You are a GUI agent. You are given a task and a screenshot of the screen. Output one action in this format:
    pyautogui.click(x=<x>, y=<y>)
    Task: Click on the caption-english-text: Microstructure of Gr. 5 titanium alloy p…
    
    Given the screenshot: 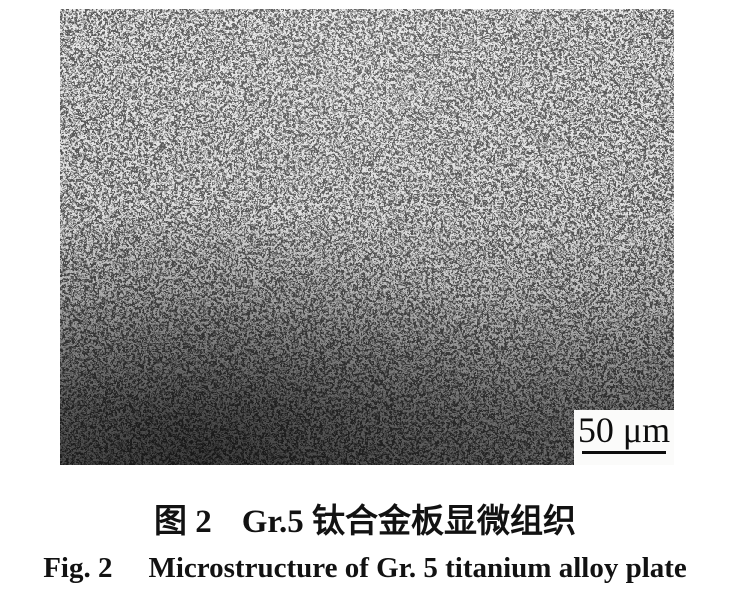 What is the action you would take?
    pyautogui.click(x=417, y=568)
    